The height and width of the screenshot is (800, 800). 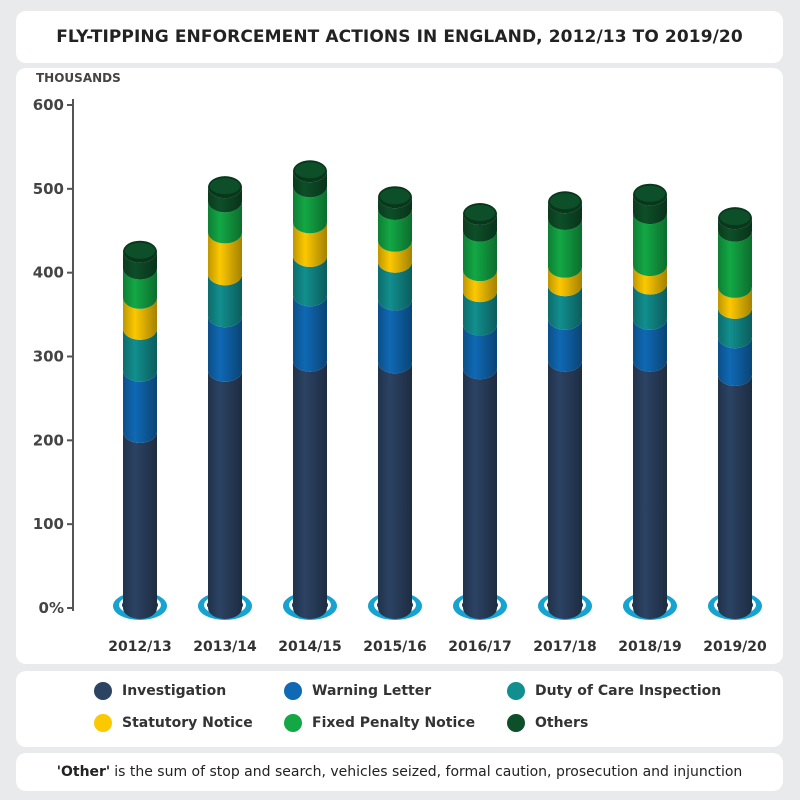 I want to click on x-tick-label: 2012/13, so click(x=140, y=647).